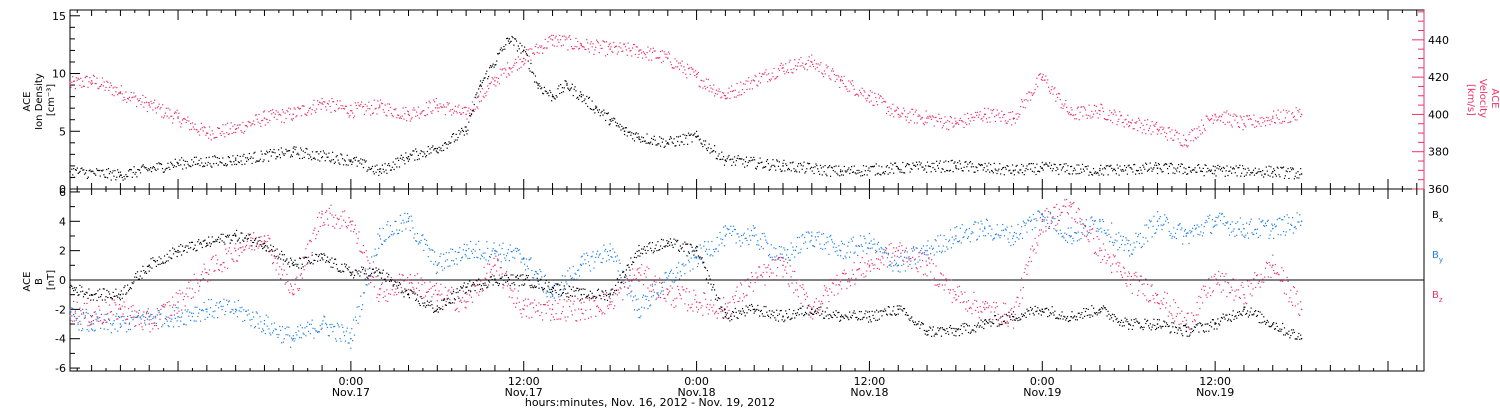 Image resolution: width=1500 pixels, height=410 pixels. What do you see at coordinates (869, 265) in the screenshot?
I see `bz-series-point` at bounding box center [869, 265].